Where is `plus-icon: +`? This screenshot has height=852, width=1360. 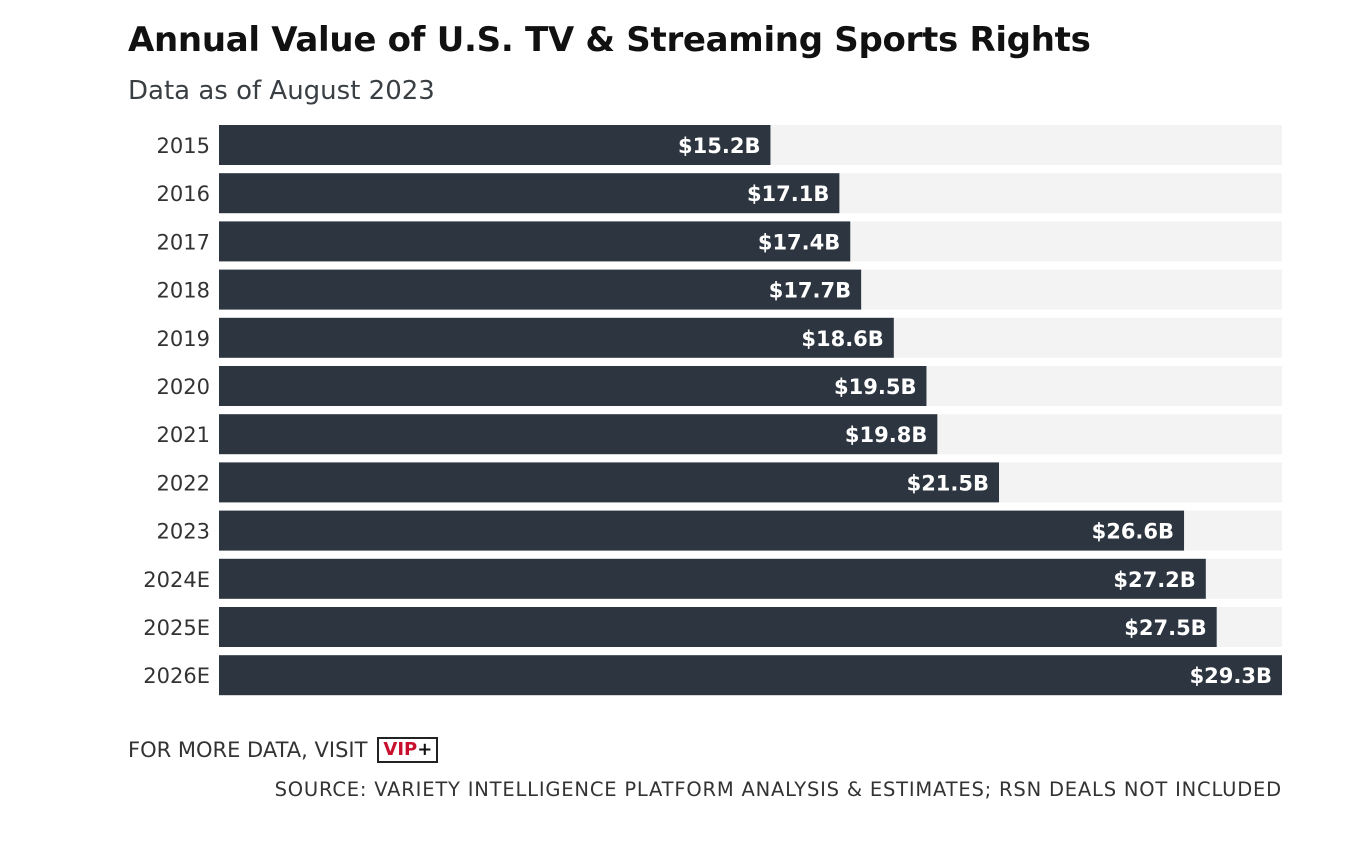
plus-icon: + is located at coordinates (425, 749).